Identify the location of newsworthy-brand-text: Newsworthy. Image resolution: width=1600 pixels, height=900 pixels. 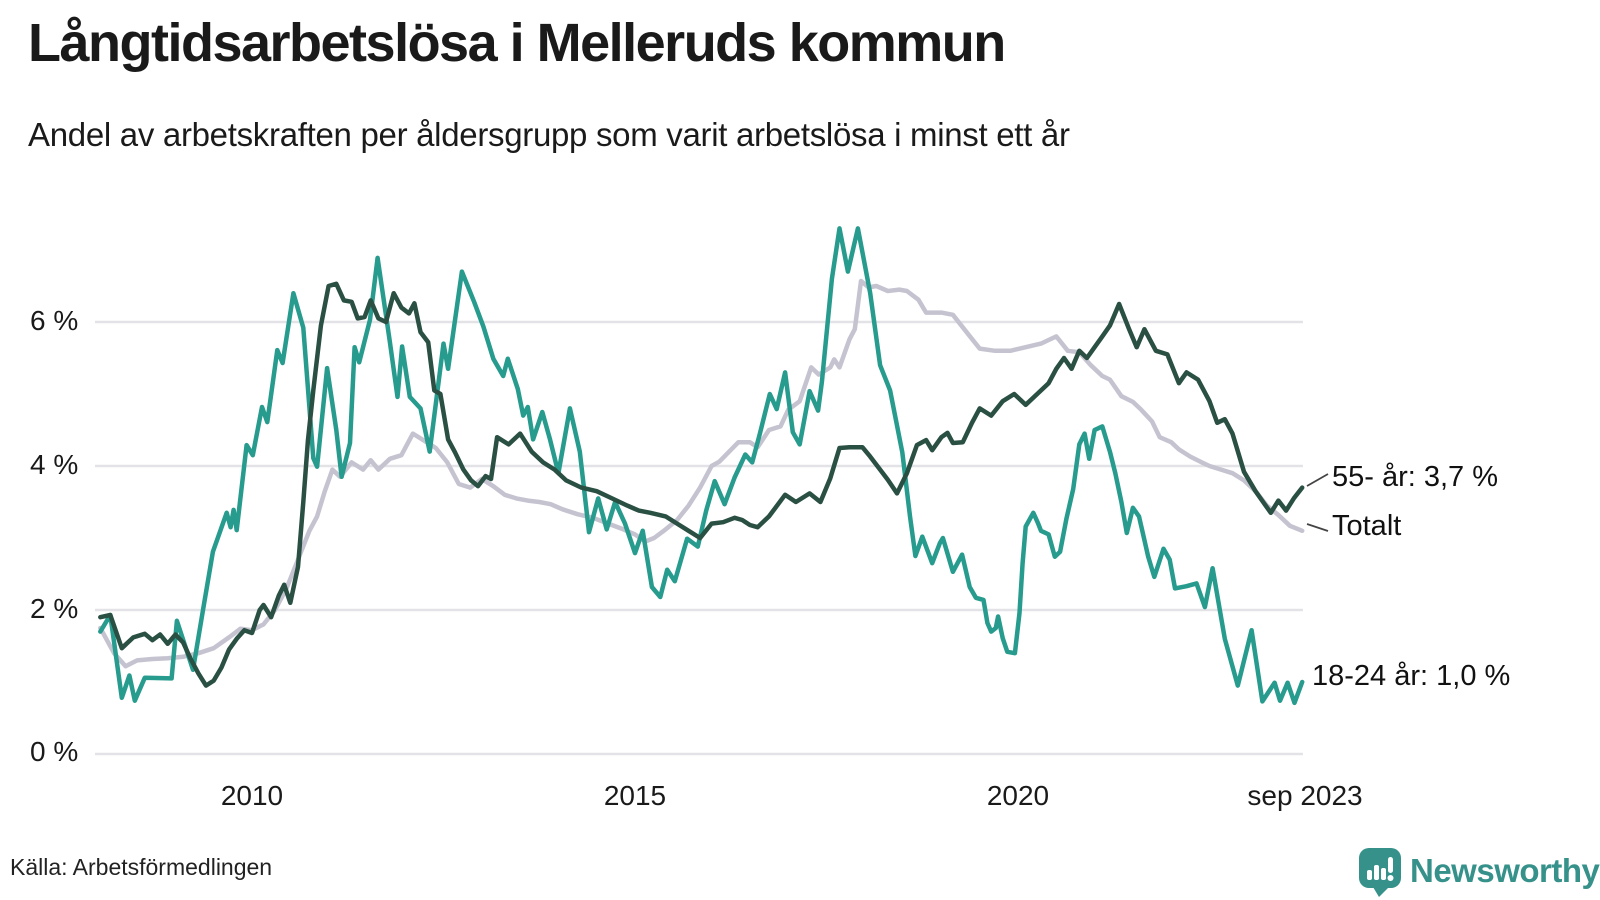
(1505, 870).